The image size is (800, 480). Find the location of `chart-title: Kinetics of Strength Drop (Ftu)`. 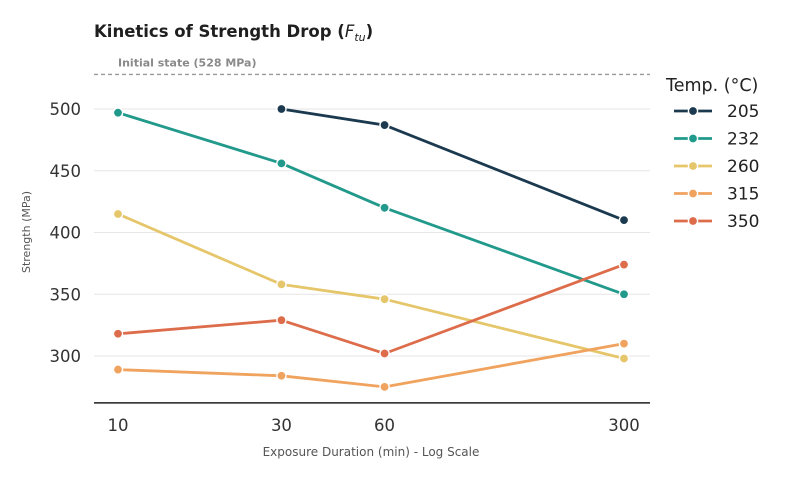

chart-title: Kinetics of Strength Drop (Ftu) is located at coordinates (233, 33).